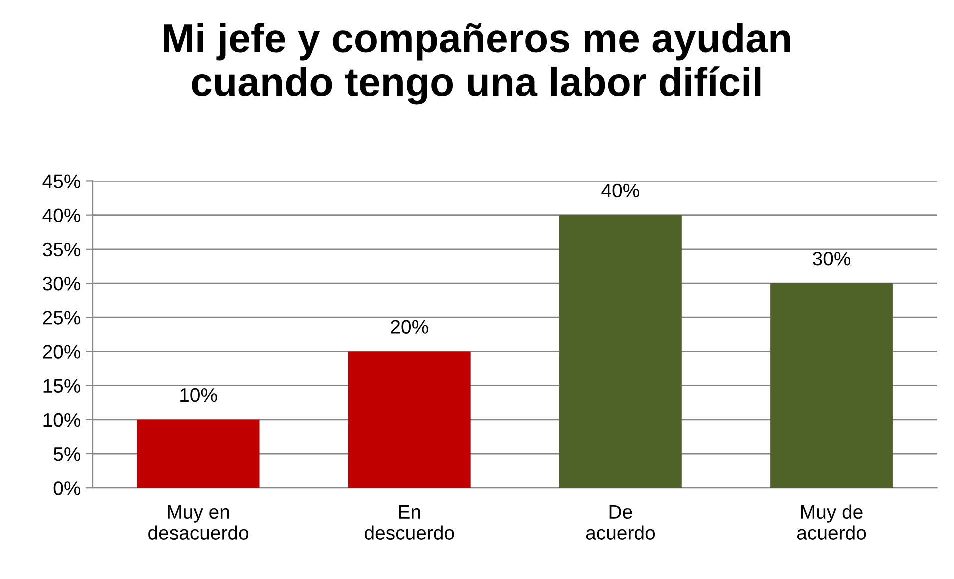  I want to click on y-tick-label: 15%, so click(62, 386).